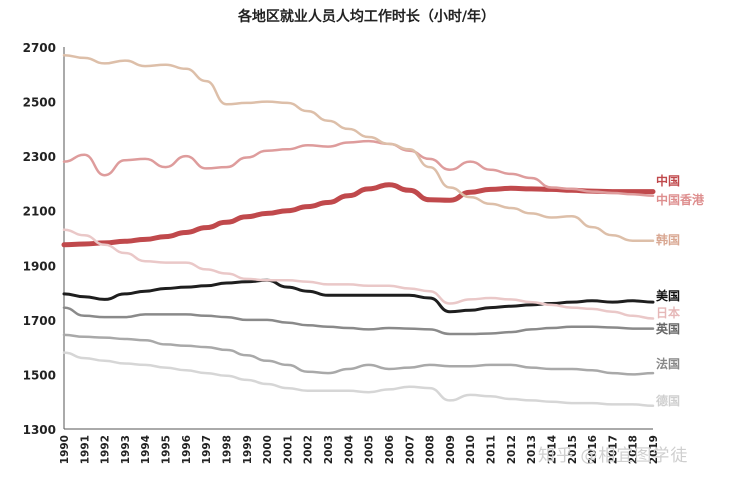 The width and height of the screenshot is (733, 484). Describe the element at coordinates (390, 449) in the screenshot. I see `x-tick-label: 2006` at that location.